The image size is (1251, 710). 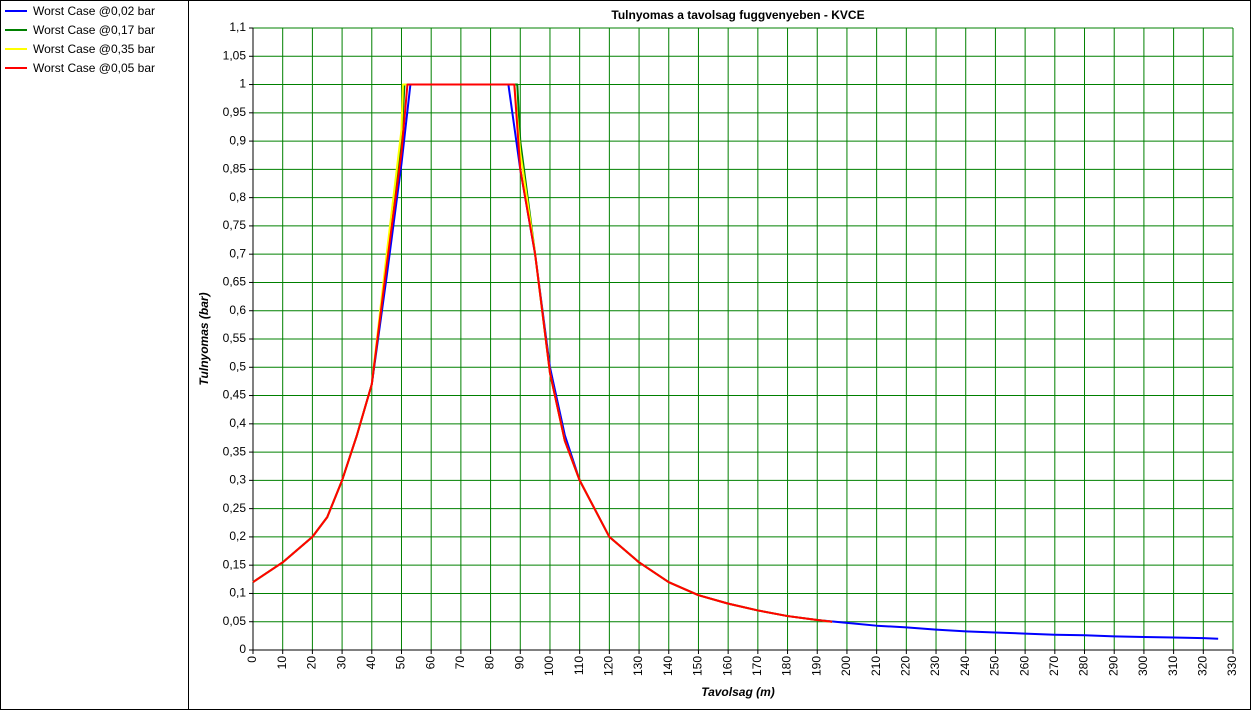 What do you see at coordinates (237, 480) in the screenshot?
I see `y-tick-label: 0,3` at bounding box center [237, 480].